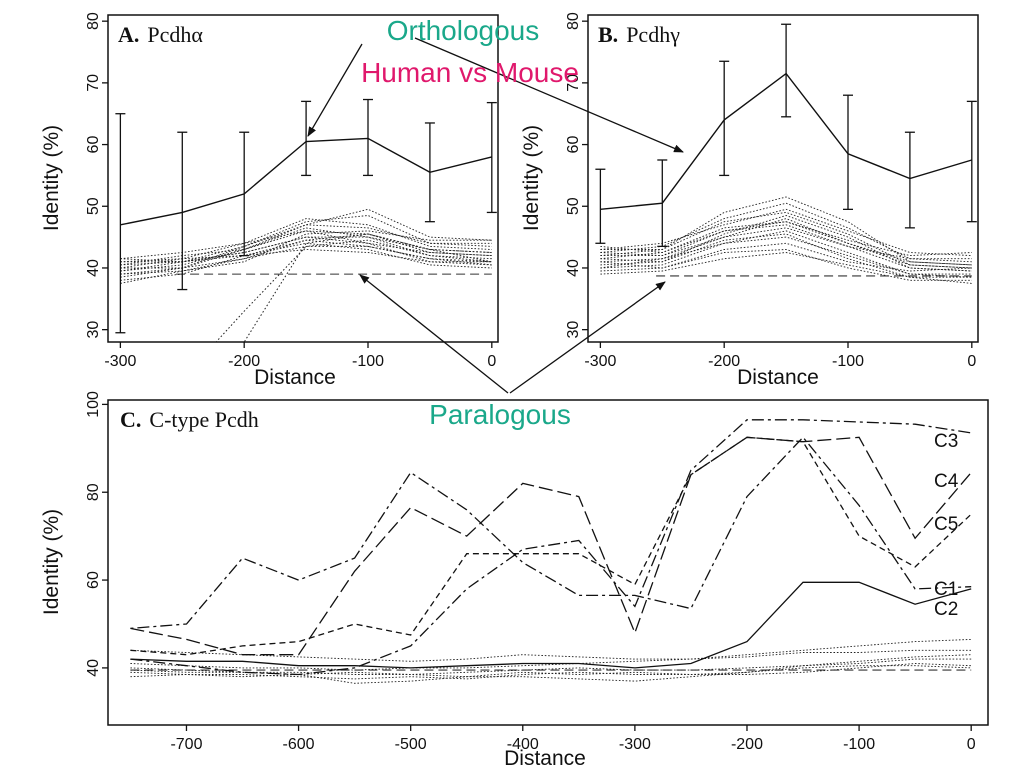  I want to click on human-vs-mouse-annotation: Human vs Mouse, so click(470, 72).